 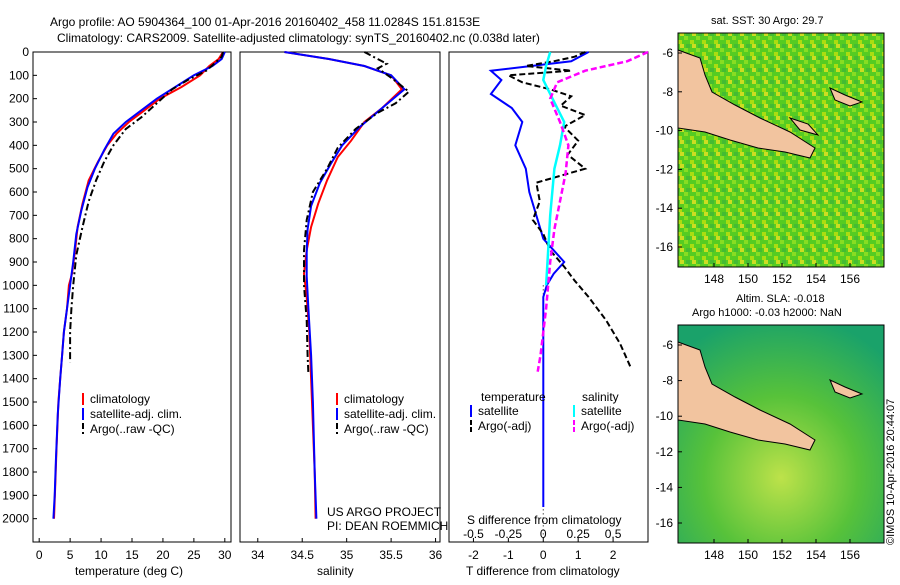 What do you see at coordinates (553, 168) in the screenshot?
I see `difference-series-s-satellite` at bounding box center [553, 168].